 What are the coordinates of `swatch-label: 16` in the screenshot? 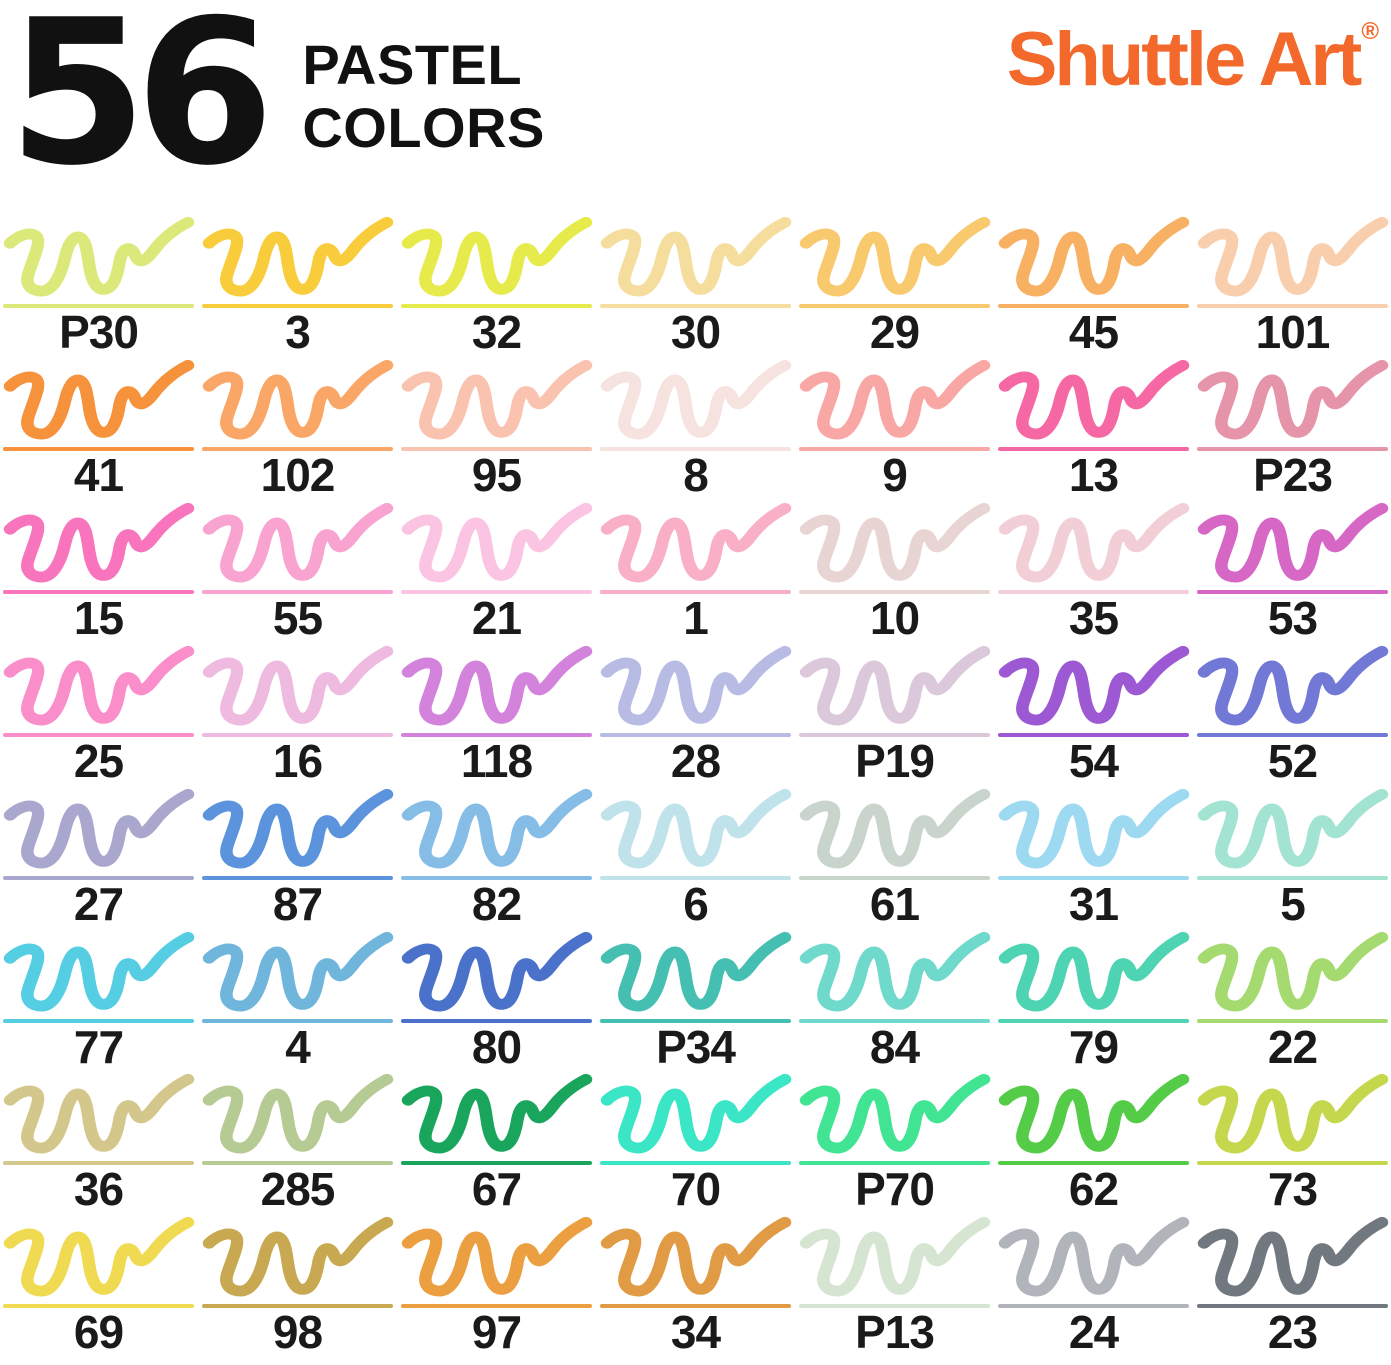 It's located at (297, 760).